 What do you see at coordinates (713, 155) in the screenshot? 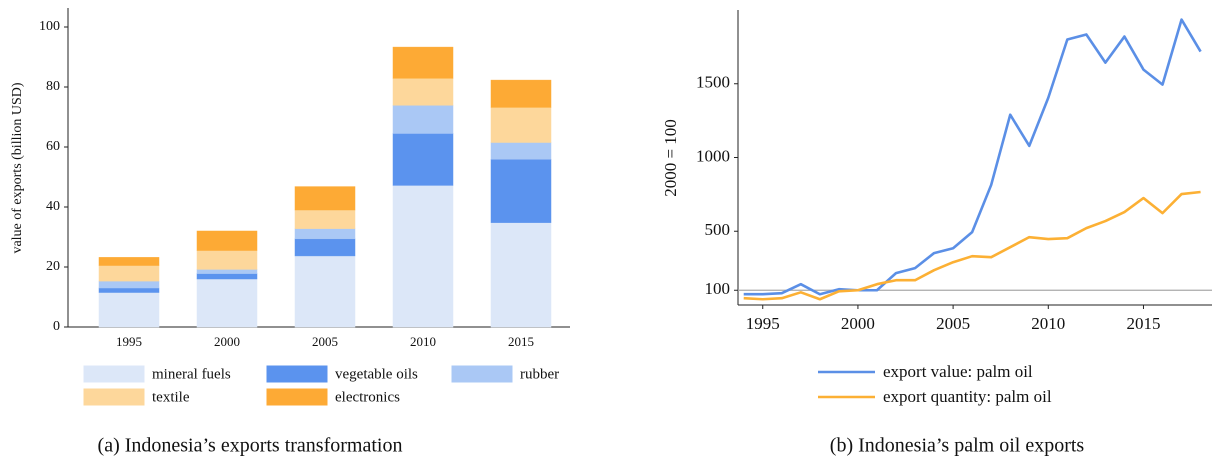
I see `y-tick-label: 1000` at bounding box center [713, 155].